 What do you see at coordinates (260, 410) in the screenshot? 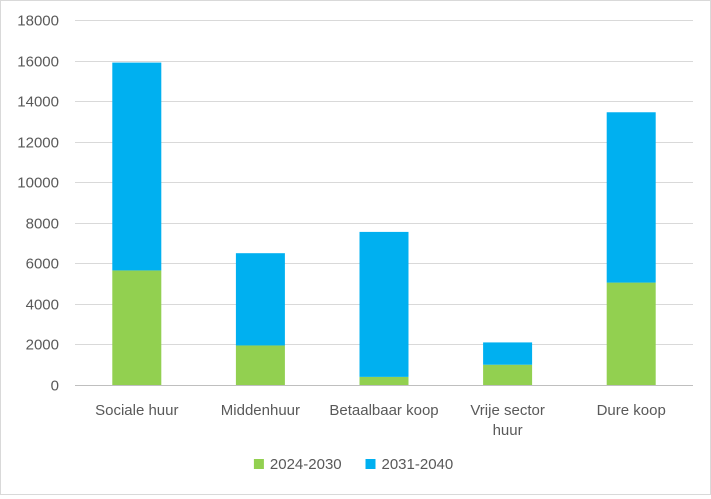
I see `x-category-label: Middenhuur` at bounding box center [260, 410].